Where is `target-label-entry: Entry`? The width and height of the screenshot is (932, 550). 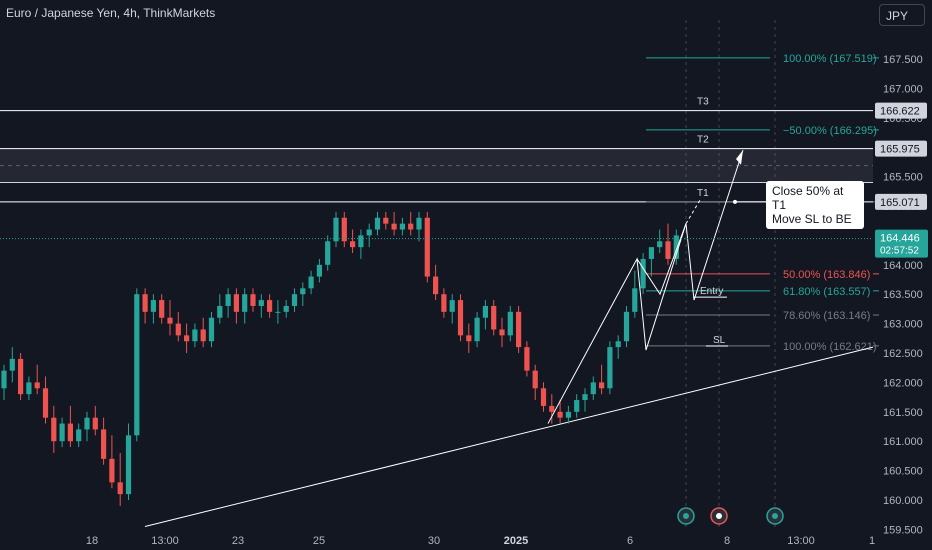 target-label-entry: Entry is located at coordinates (711, 291).